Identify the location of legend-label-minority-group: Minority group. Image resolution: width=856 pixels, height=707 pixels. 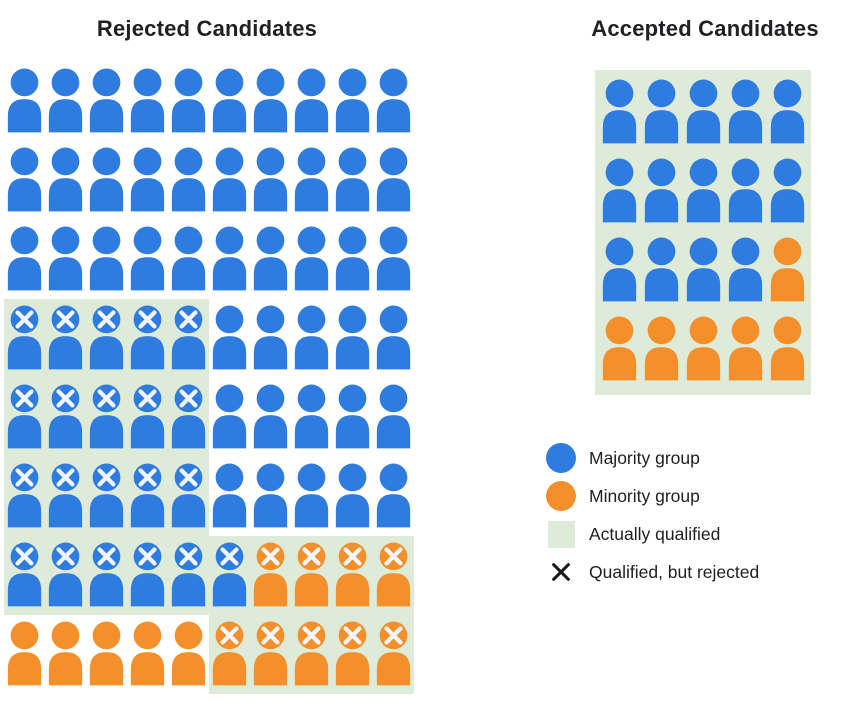
(644, 495).